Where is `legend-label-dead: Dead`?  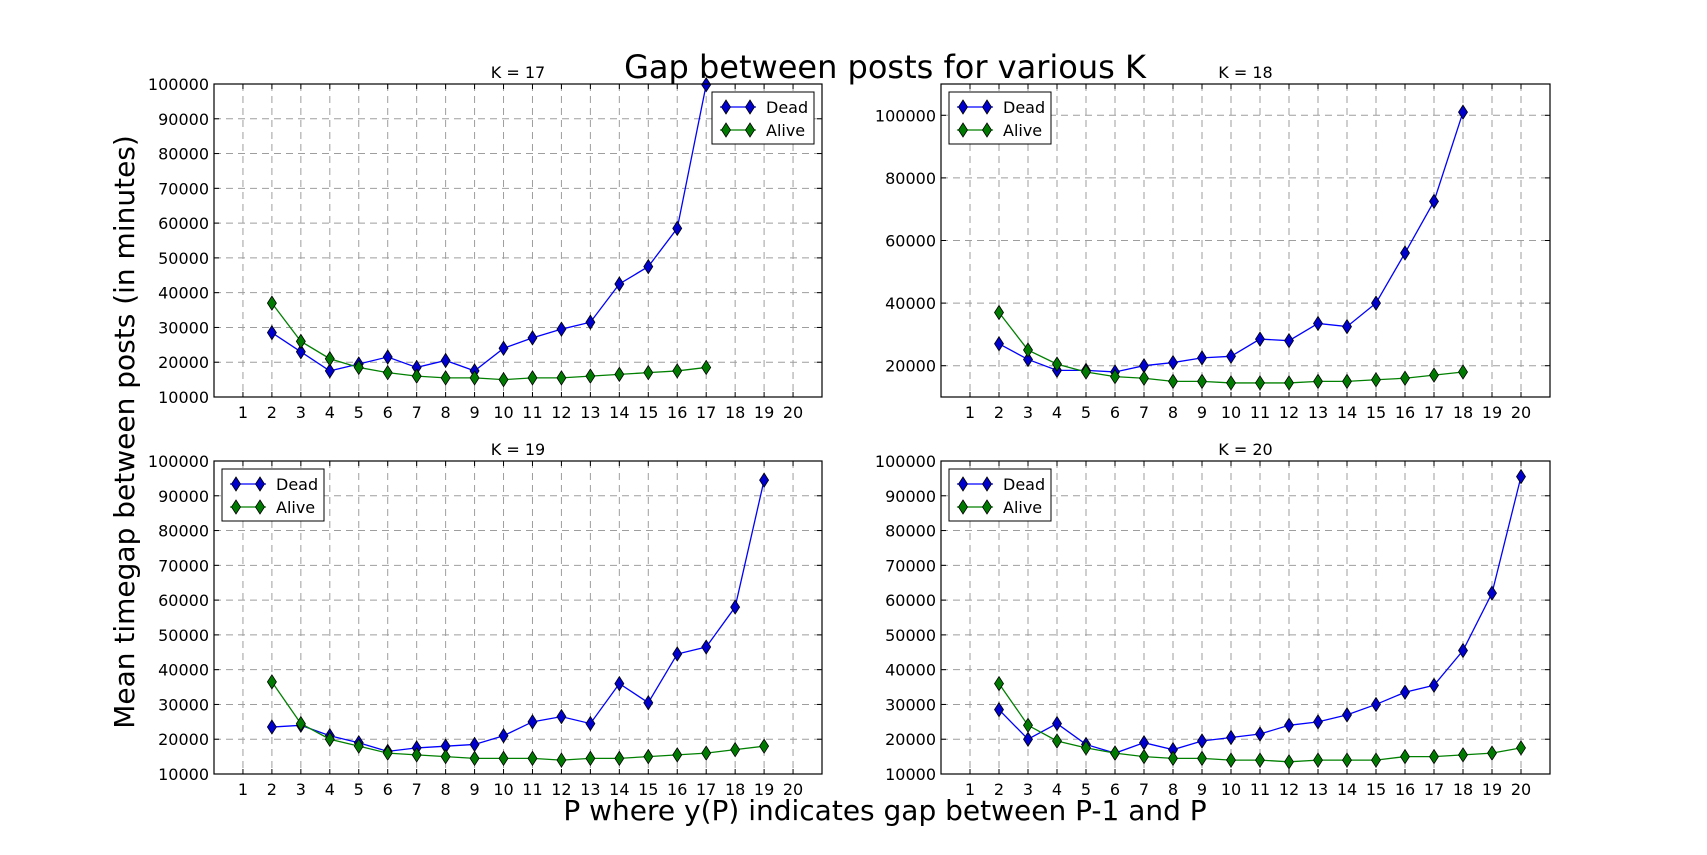
legend-label-dead: Dead is located at coordinates (297, 484).